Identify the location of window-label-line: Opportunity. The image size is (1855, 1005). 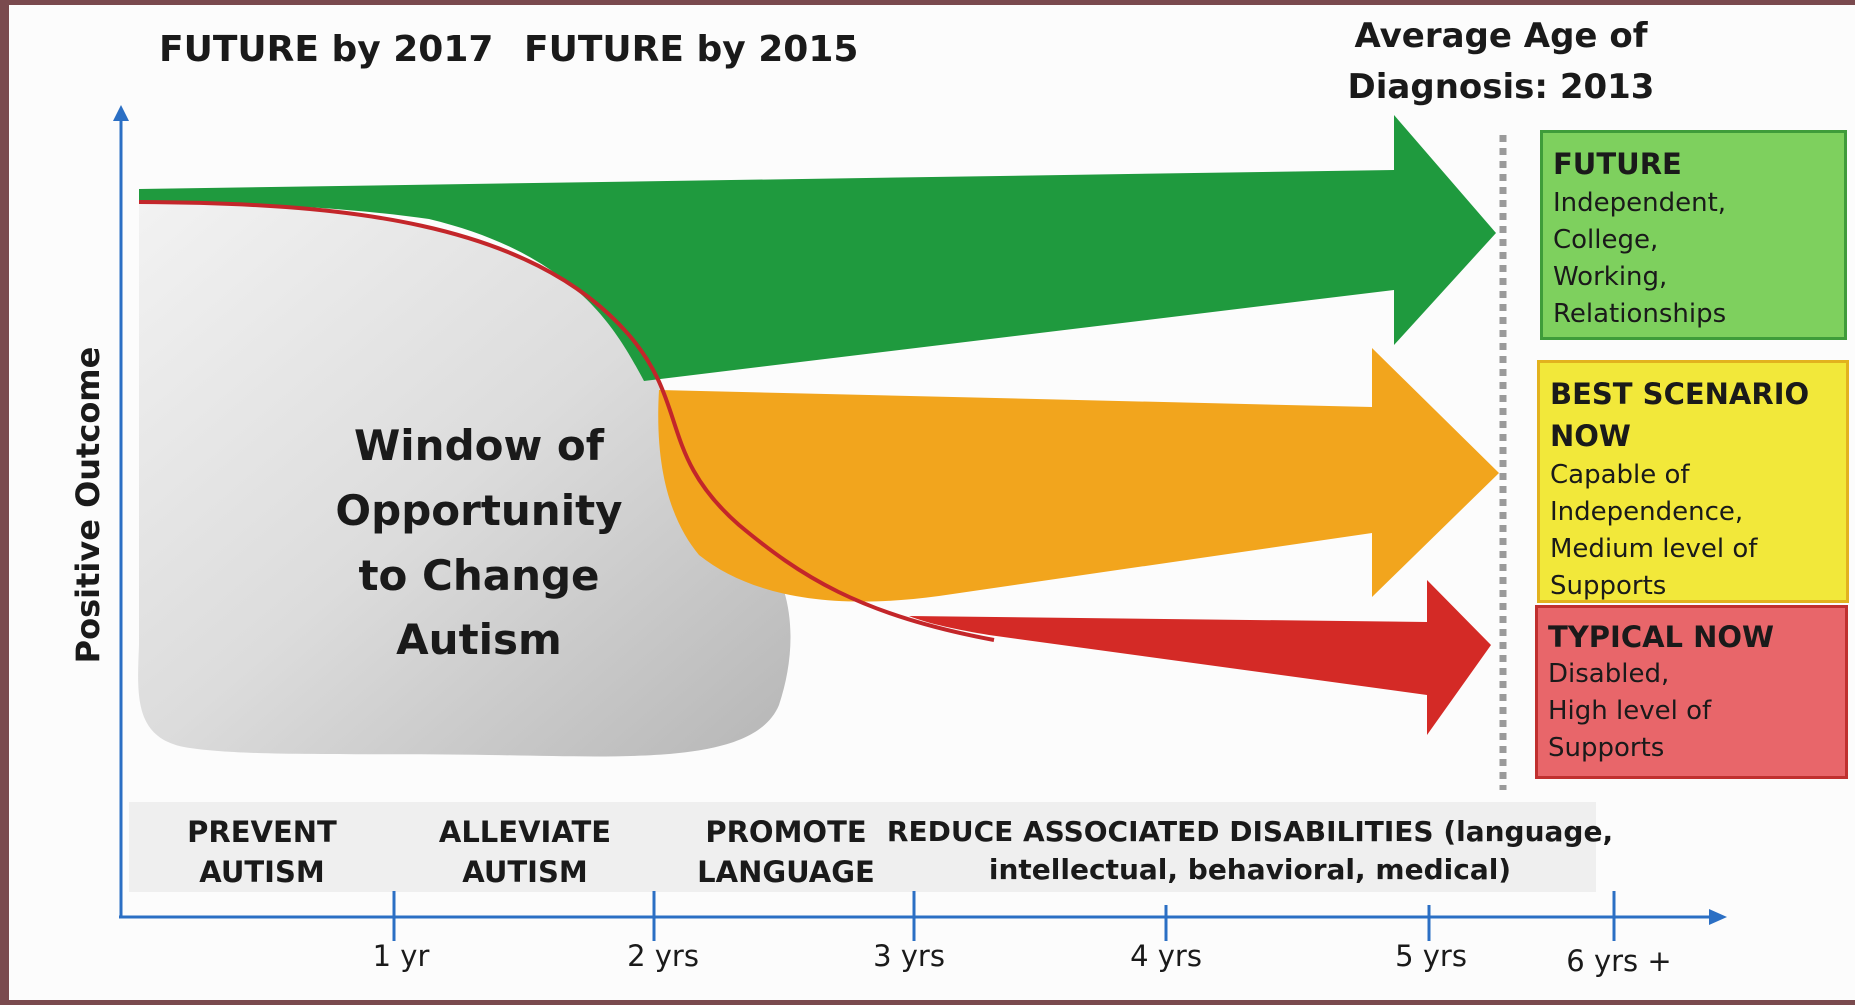
(478, 510).